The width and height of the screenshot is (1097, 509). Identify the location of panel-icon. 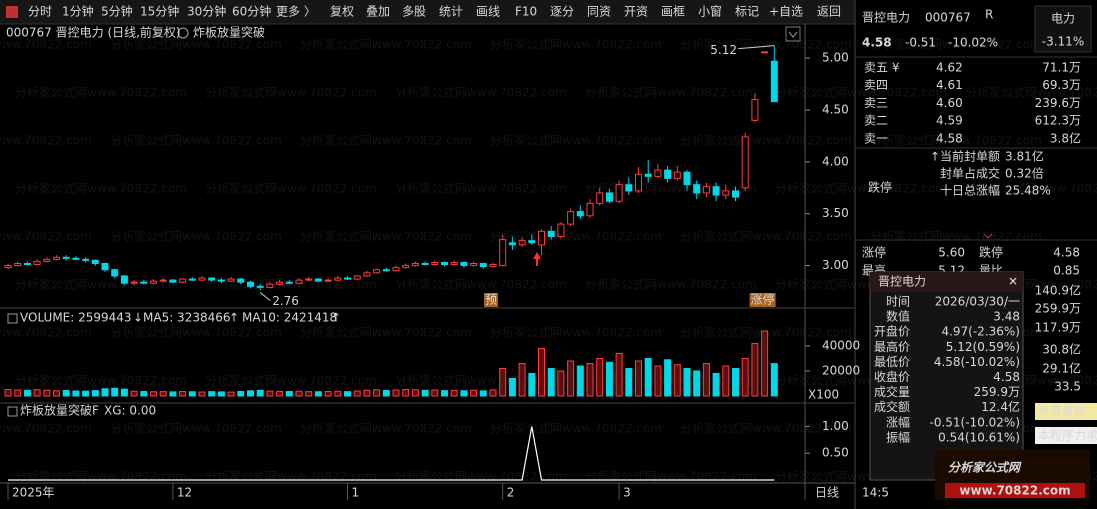
(12, 318).